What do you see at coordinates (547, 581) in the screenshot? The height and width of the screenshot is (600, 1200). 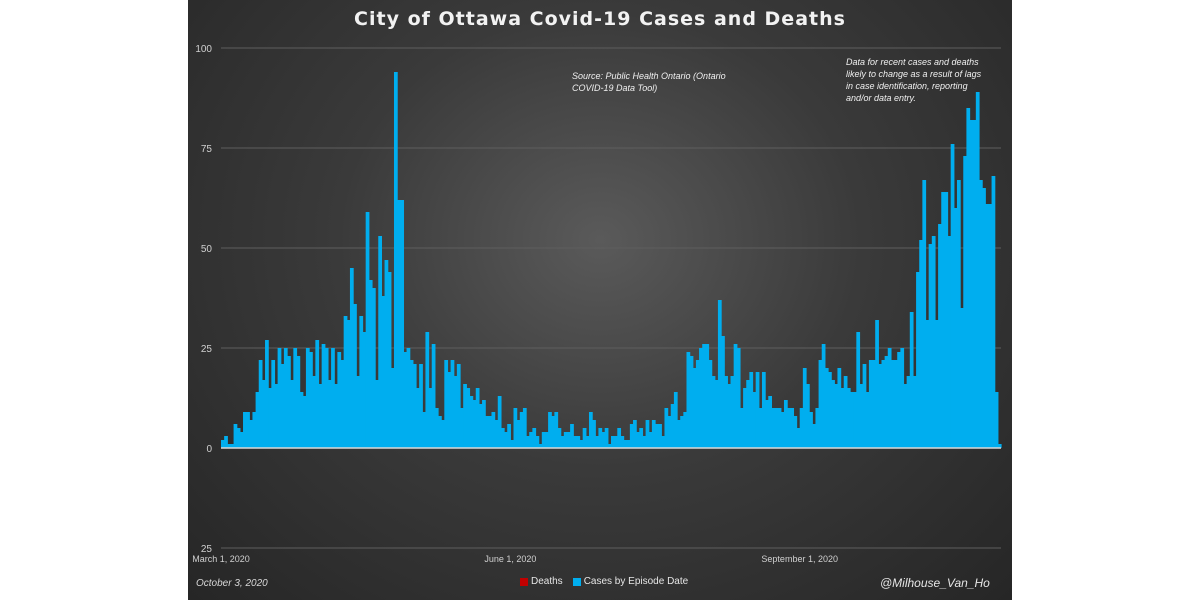 I see `legend-label-deaths: Deaths` at bounding box center [547, 581].